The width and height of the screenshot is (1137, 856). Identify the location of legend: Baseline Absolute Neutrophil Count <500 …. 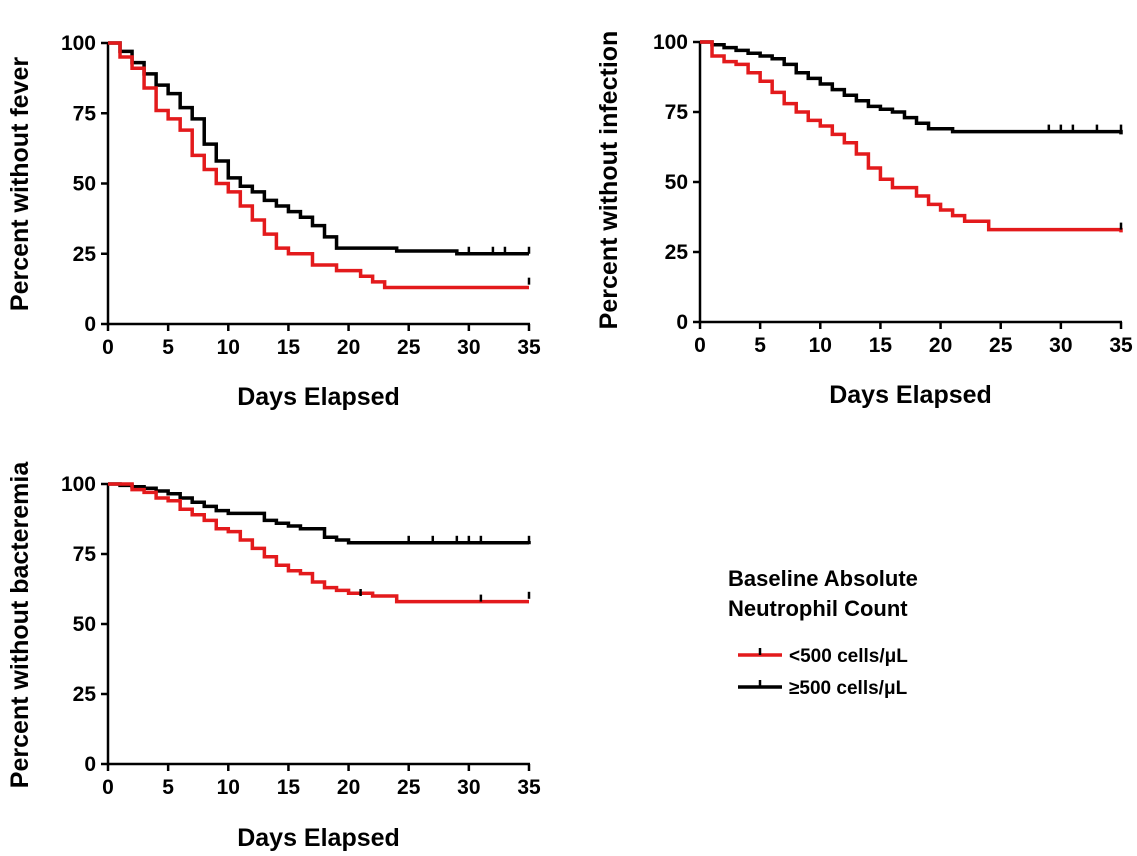
(823, 632).